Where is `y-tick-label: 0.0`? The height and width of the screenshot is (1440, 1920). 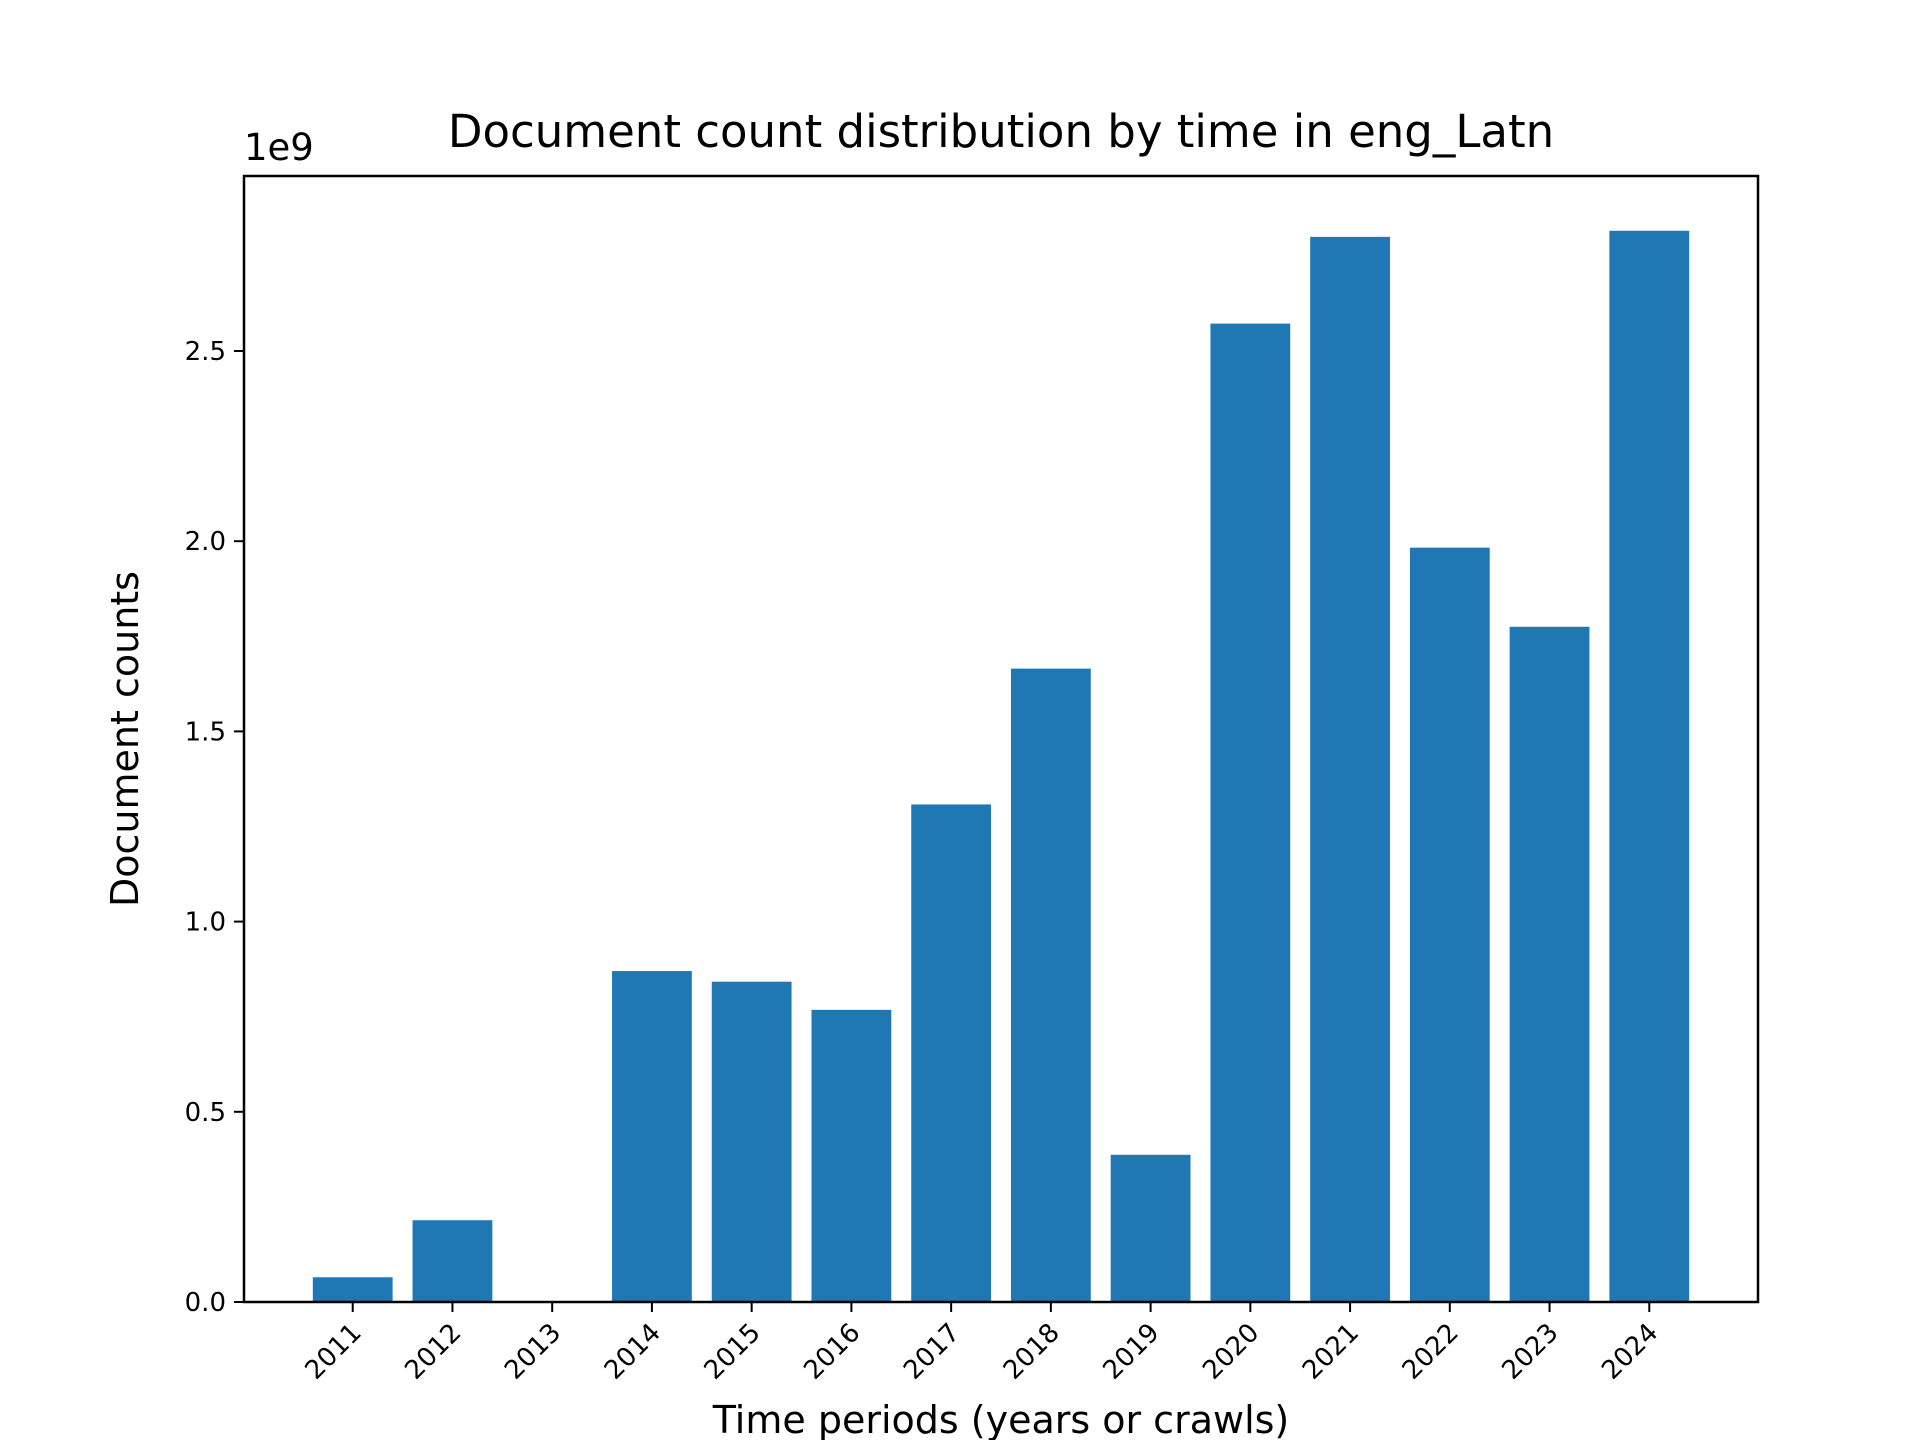 y-tick-label: 0.0 is located at coordinates (205, 1303).